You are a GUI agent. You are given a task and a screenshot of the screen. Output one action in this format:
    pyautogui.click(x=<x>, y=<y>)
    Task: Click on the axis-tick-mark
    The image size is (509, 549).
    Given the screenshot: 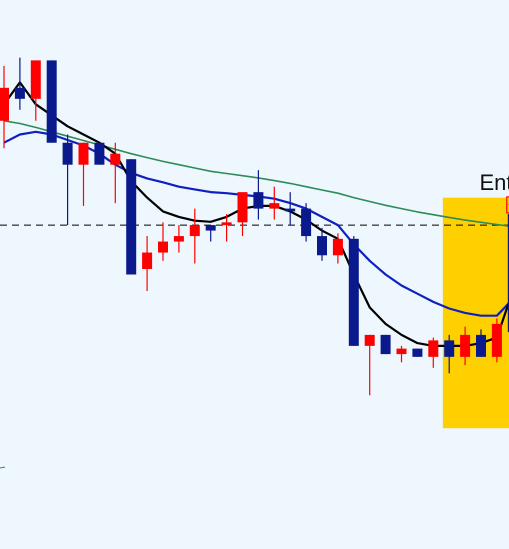 What is the action you would take?
    pyautogui.click(x=3, y=467)
    